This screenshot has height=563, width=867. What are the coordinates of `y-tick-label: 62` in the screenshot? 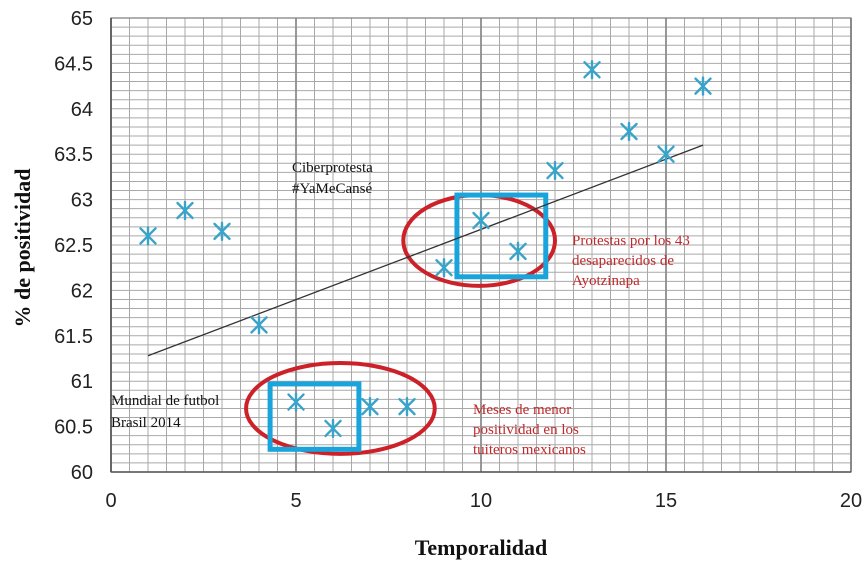 It's located at (82, 291).